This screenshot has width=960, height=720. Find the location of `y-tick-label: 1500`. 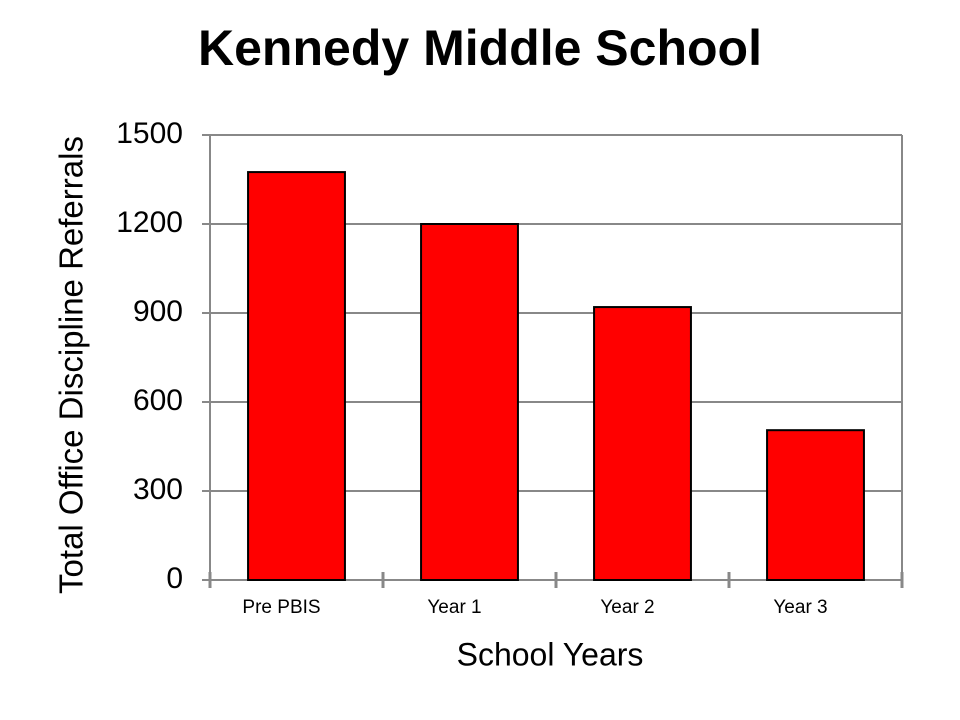

y-tick-label: 1500 is located at coordinates (149, 133).